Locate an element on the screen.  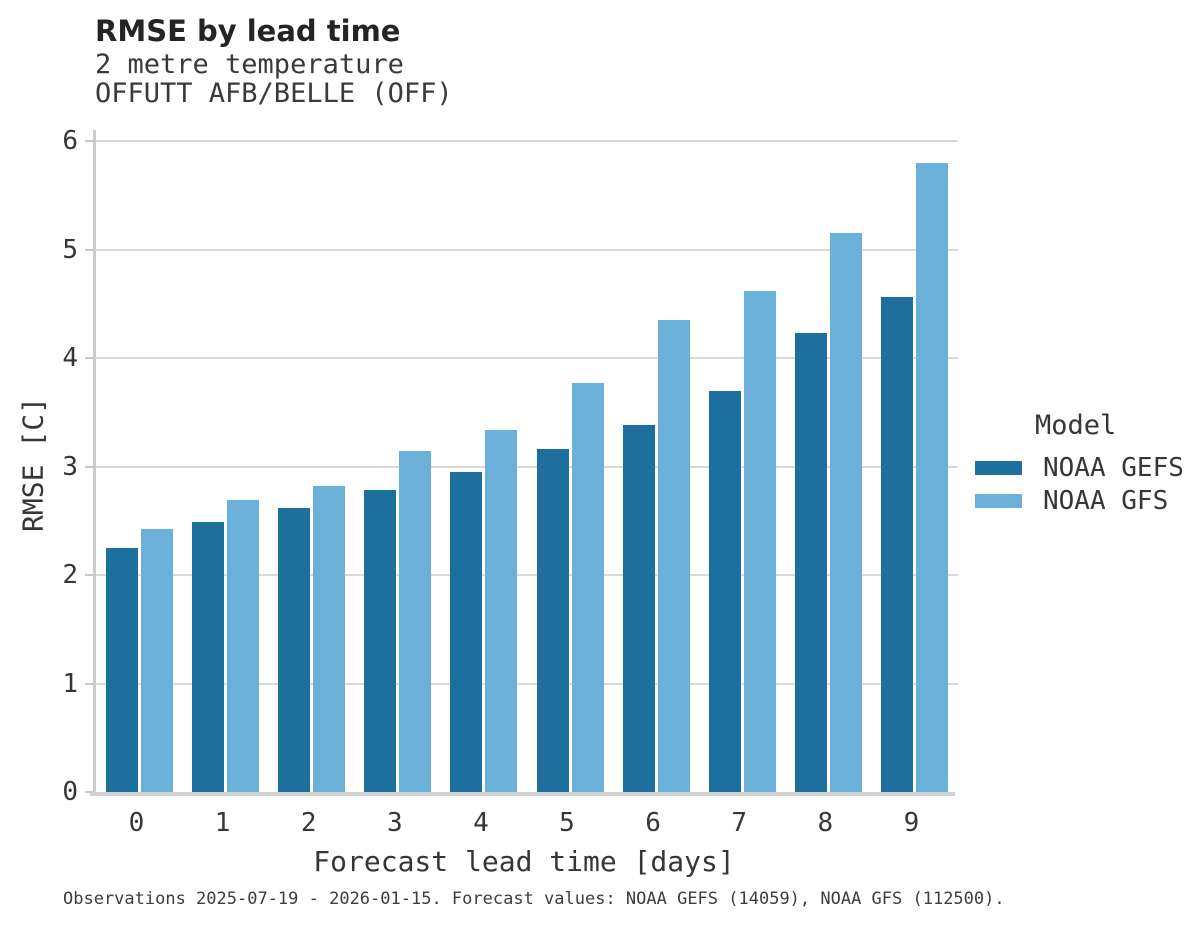
legend-label-noaa-gefs: NOAA GEFS is located at coordinates (1113, 467).